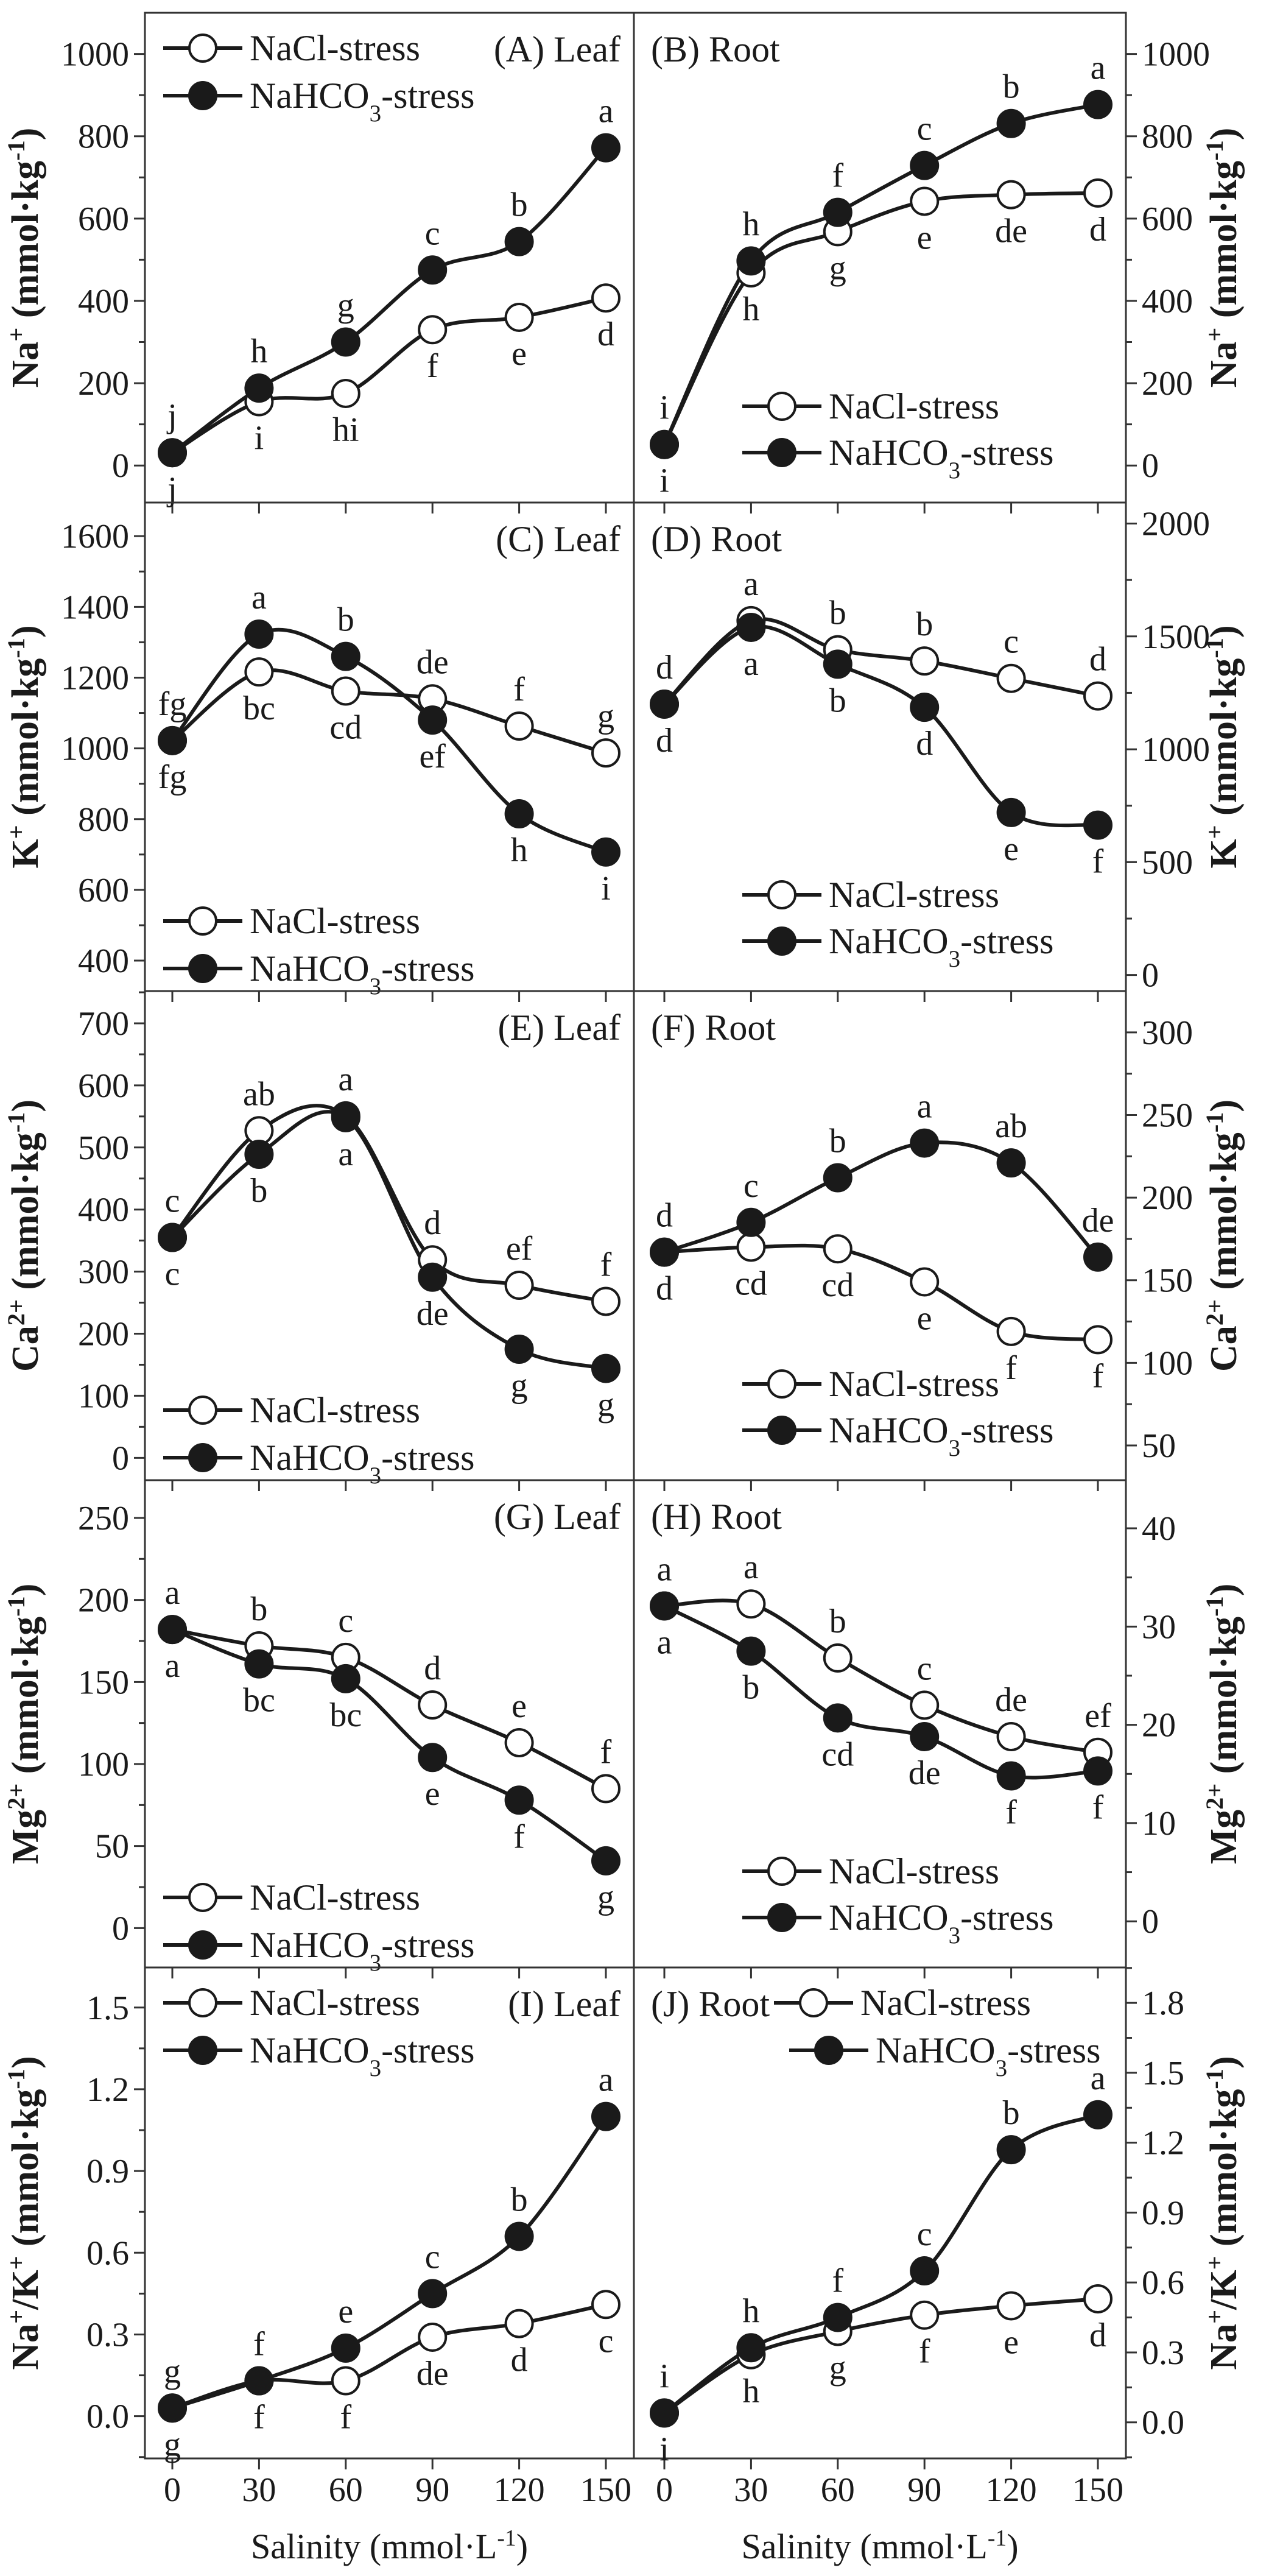 The width and height of the screenshot is (1269, 2576). I want to click on y-axis-label: Na+/K+ (mmol·kg-1), so click(1223, 2213).